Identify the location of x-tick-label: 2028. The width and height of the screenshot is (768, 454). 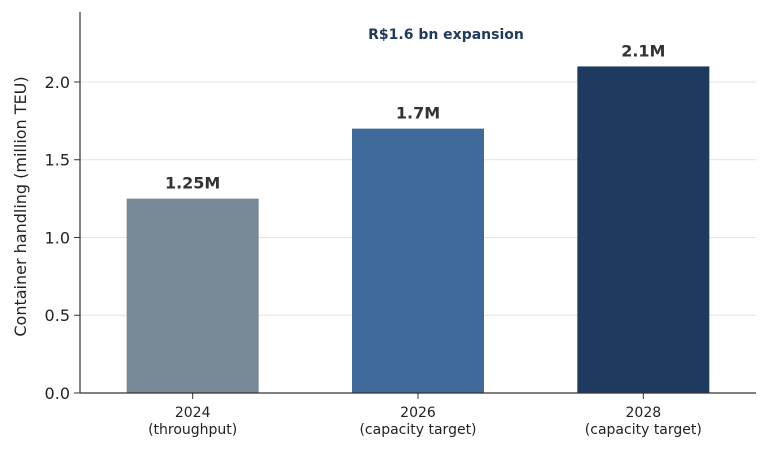
(644, 413).